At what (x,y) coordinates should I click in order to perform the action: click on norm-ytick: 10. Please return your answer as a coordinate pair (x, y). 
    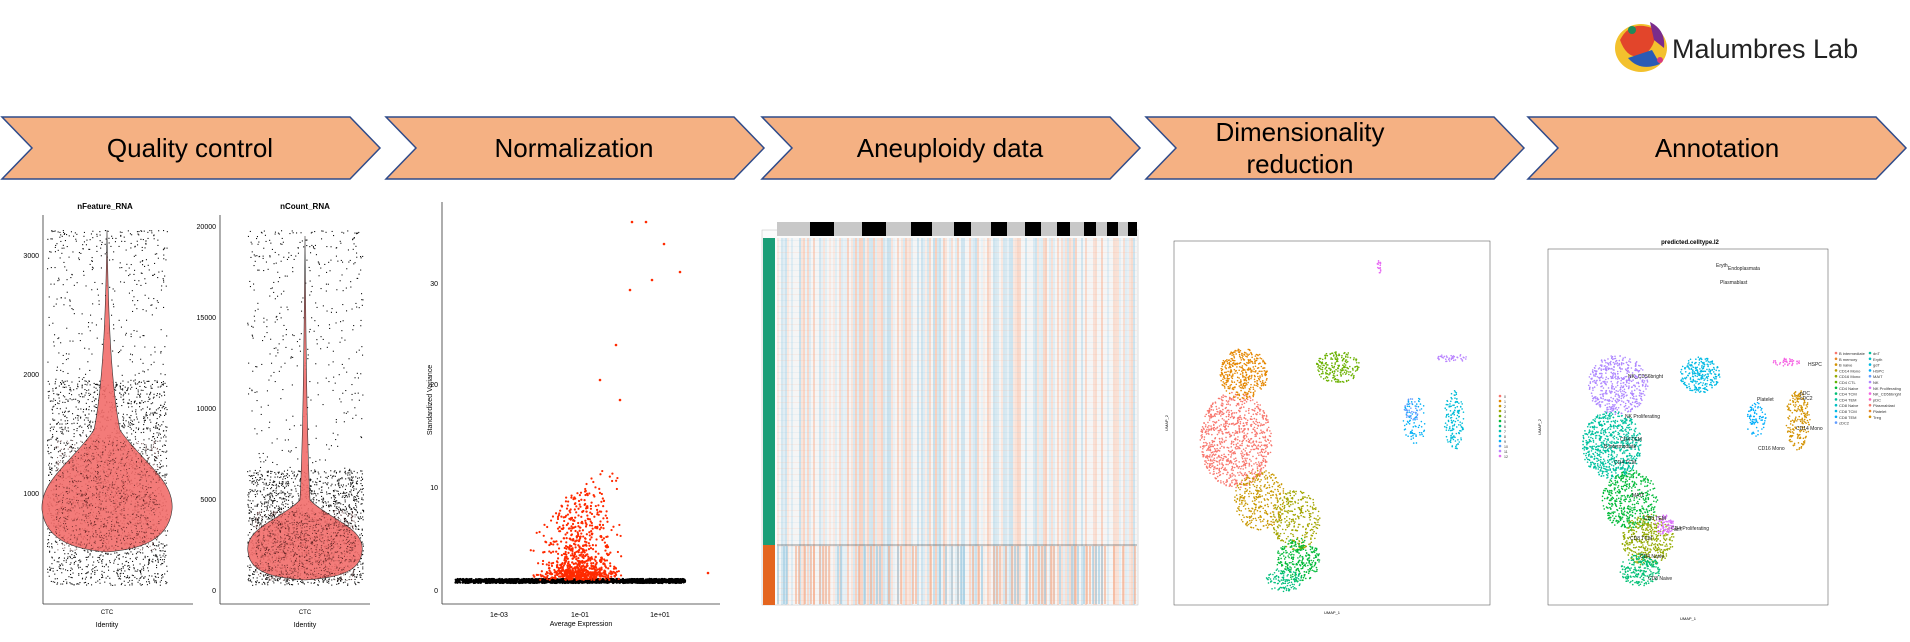
    Looking at the image, I should click on (434, 488).